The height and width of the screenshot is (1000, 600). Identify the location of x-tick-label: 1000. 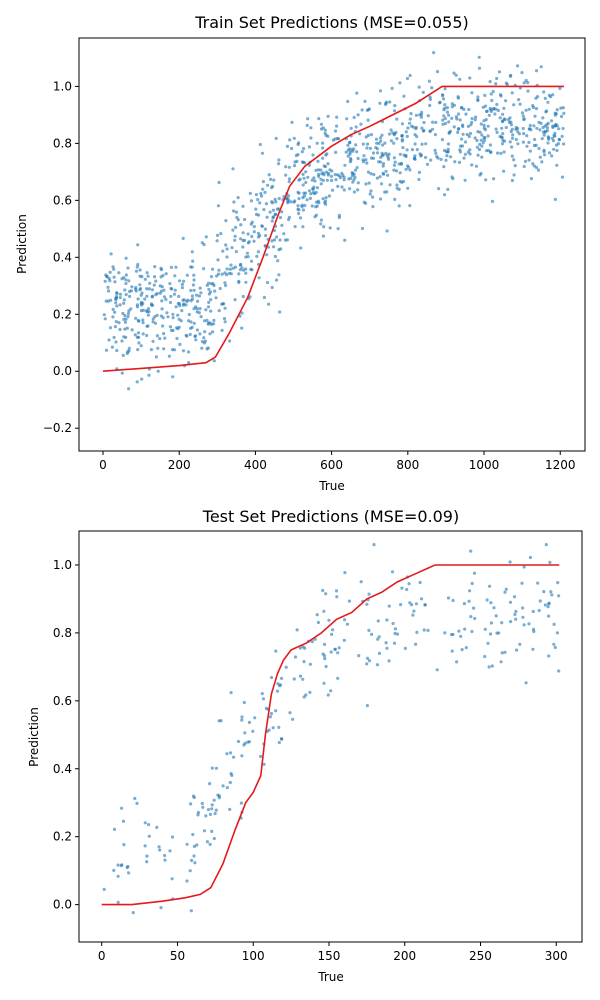
(484, 465).